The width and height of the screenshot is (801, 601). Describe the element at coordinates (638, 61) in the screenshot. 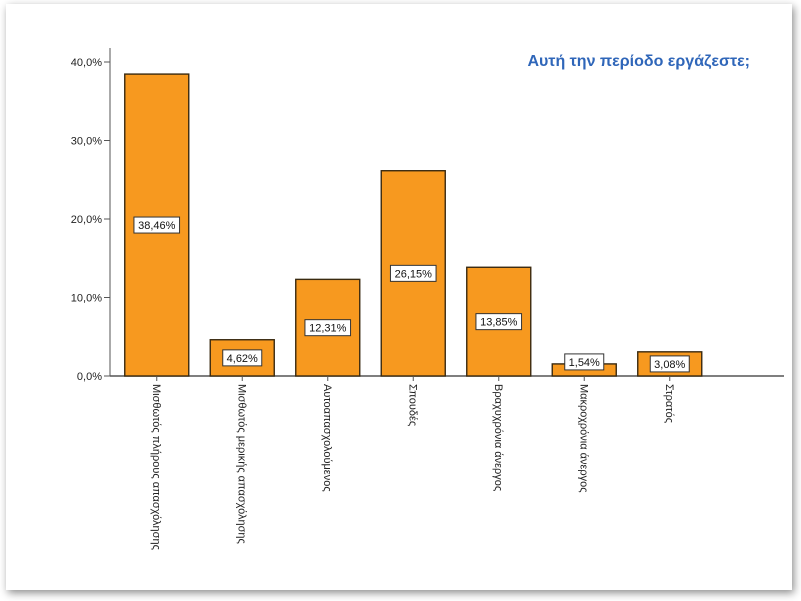

I see `chart-title: Αυτή την περίοδο εργάζεστε;` at that location.